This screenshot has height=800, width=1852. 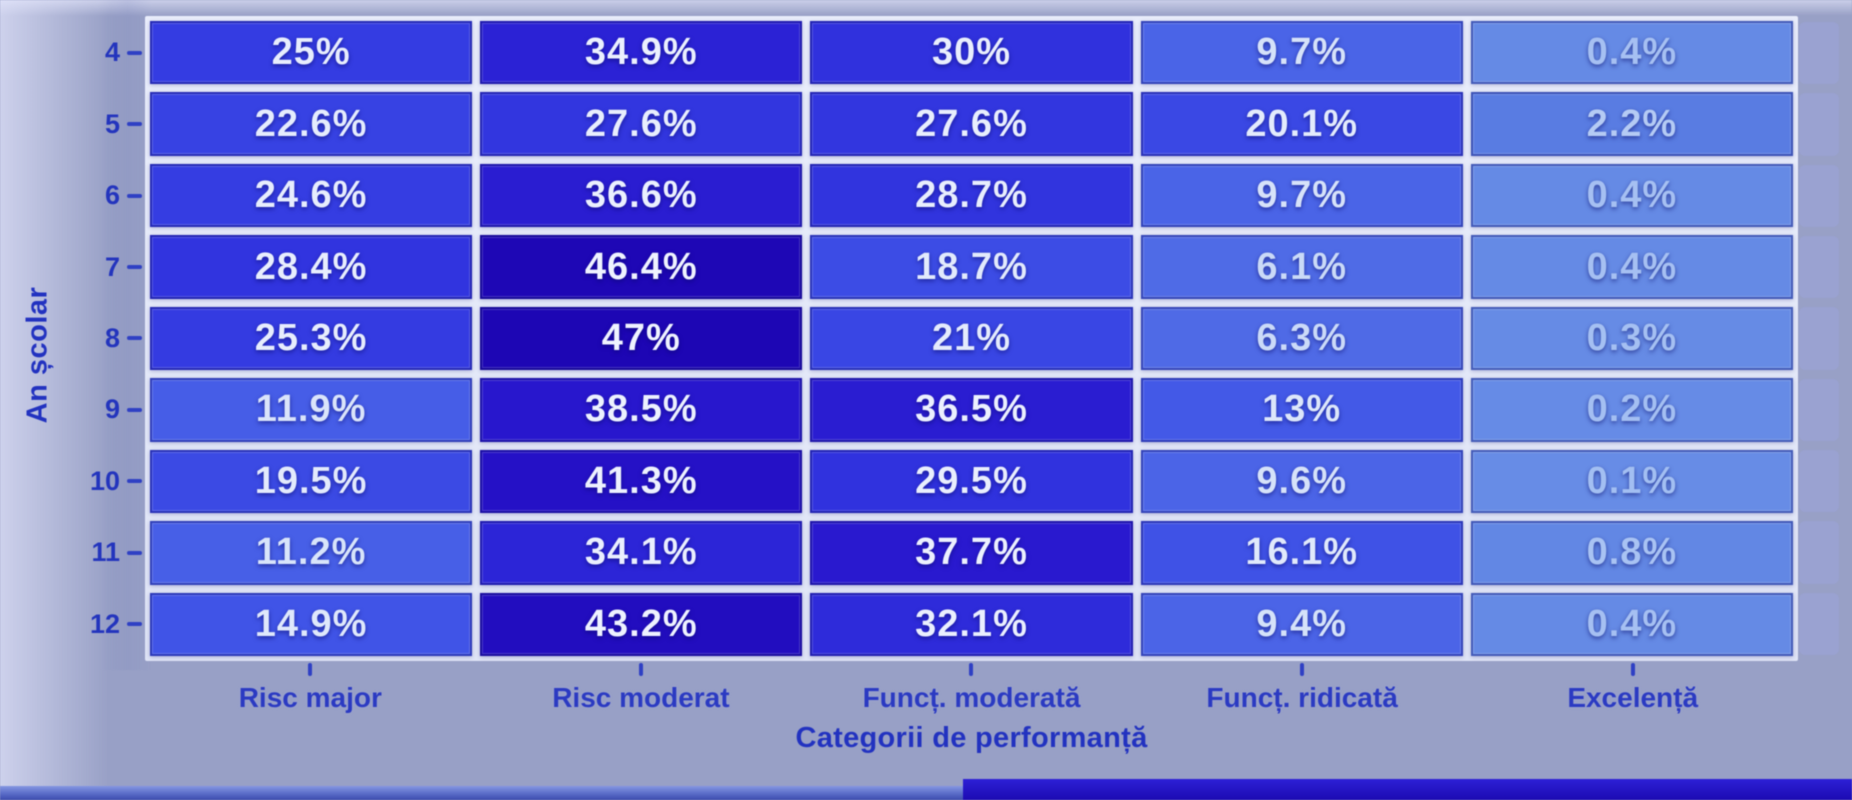 I want to click on heatmap-cell: 21%, so click(x=971, y=338).